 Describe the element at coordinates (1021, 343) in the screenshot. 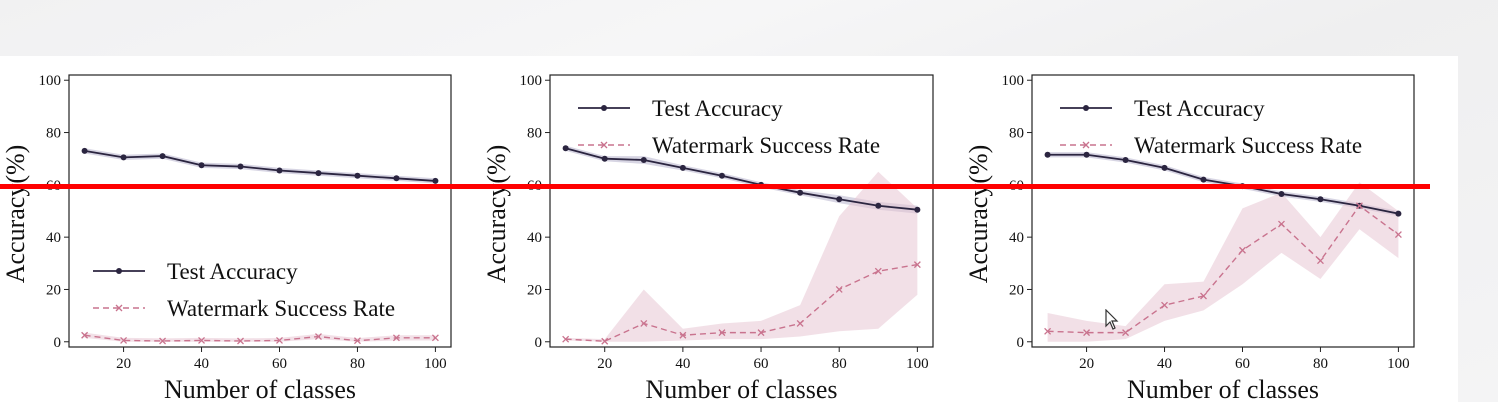

I see `y-tick-label: 0` at that location.